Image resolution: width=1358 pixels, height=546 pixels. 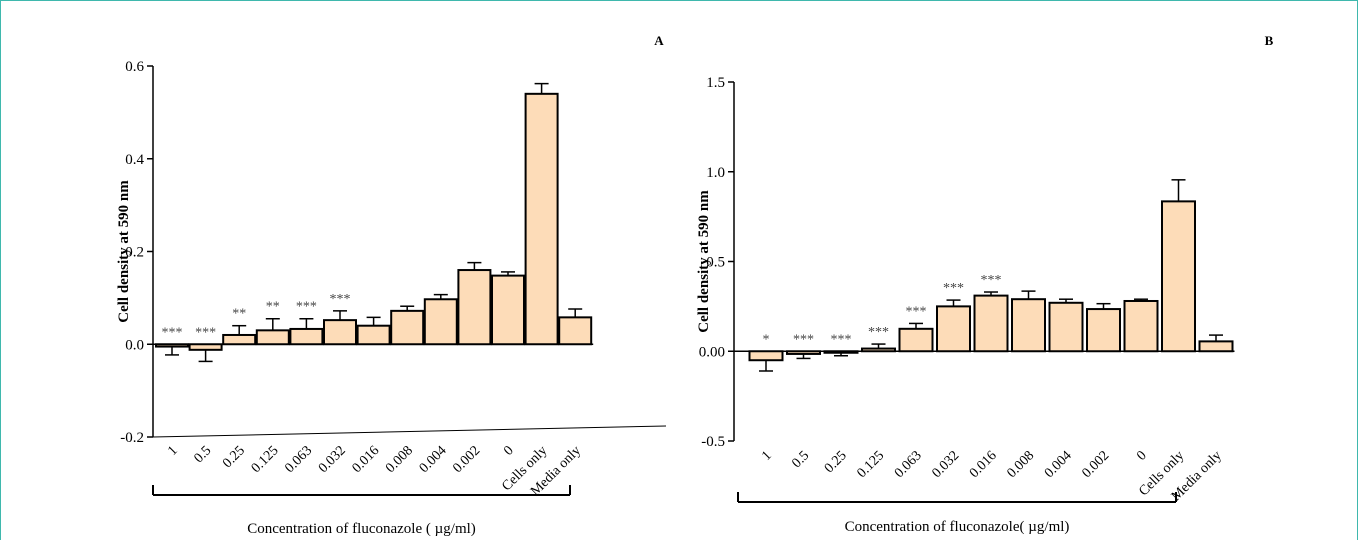 What do you see at coordinates (134, 160) in the screenshot?
I see `y-tick-label: 0.4` at bounding box center [134, 160].